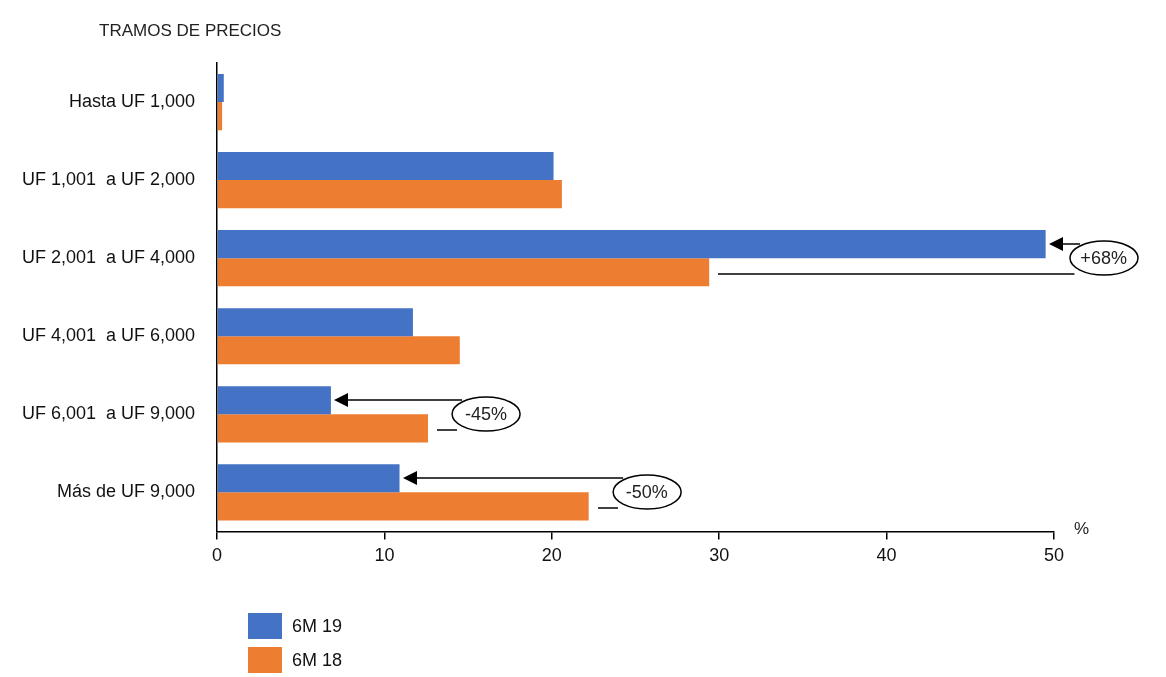  What do you see at coordinates (1082, 529) in the screenshot?
I see `x-axis-title: %` at bounding box center [1082, 529].